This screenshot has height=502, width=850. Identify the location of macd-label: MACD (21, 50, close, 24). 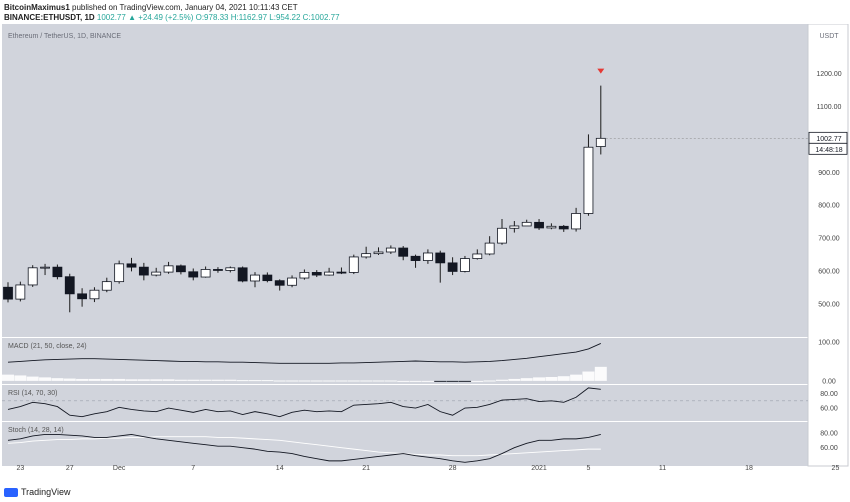
(47, 346).